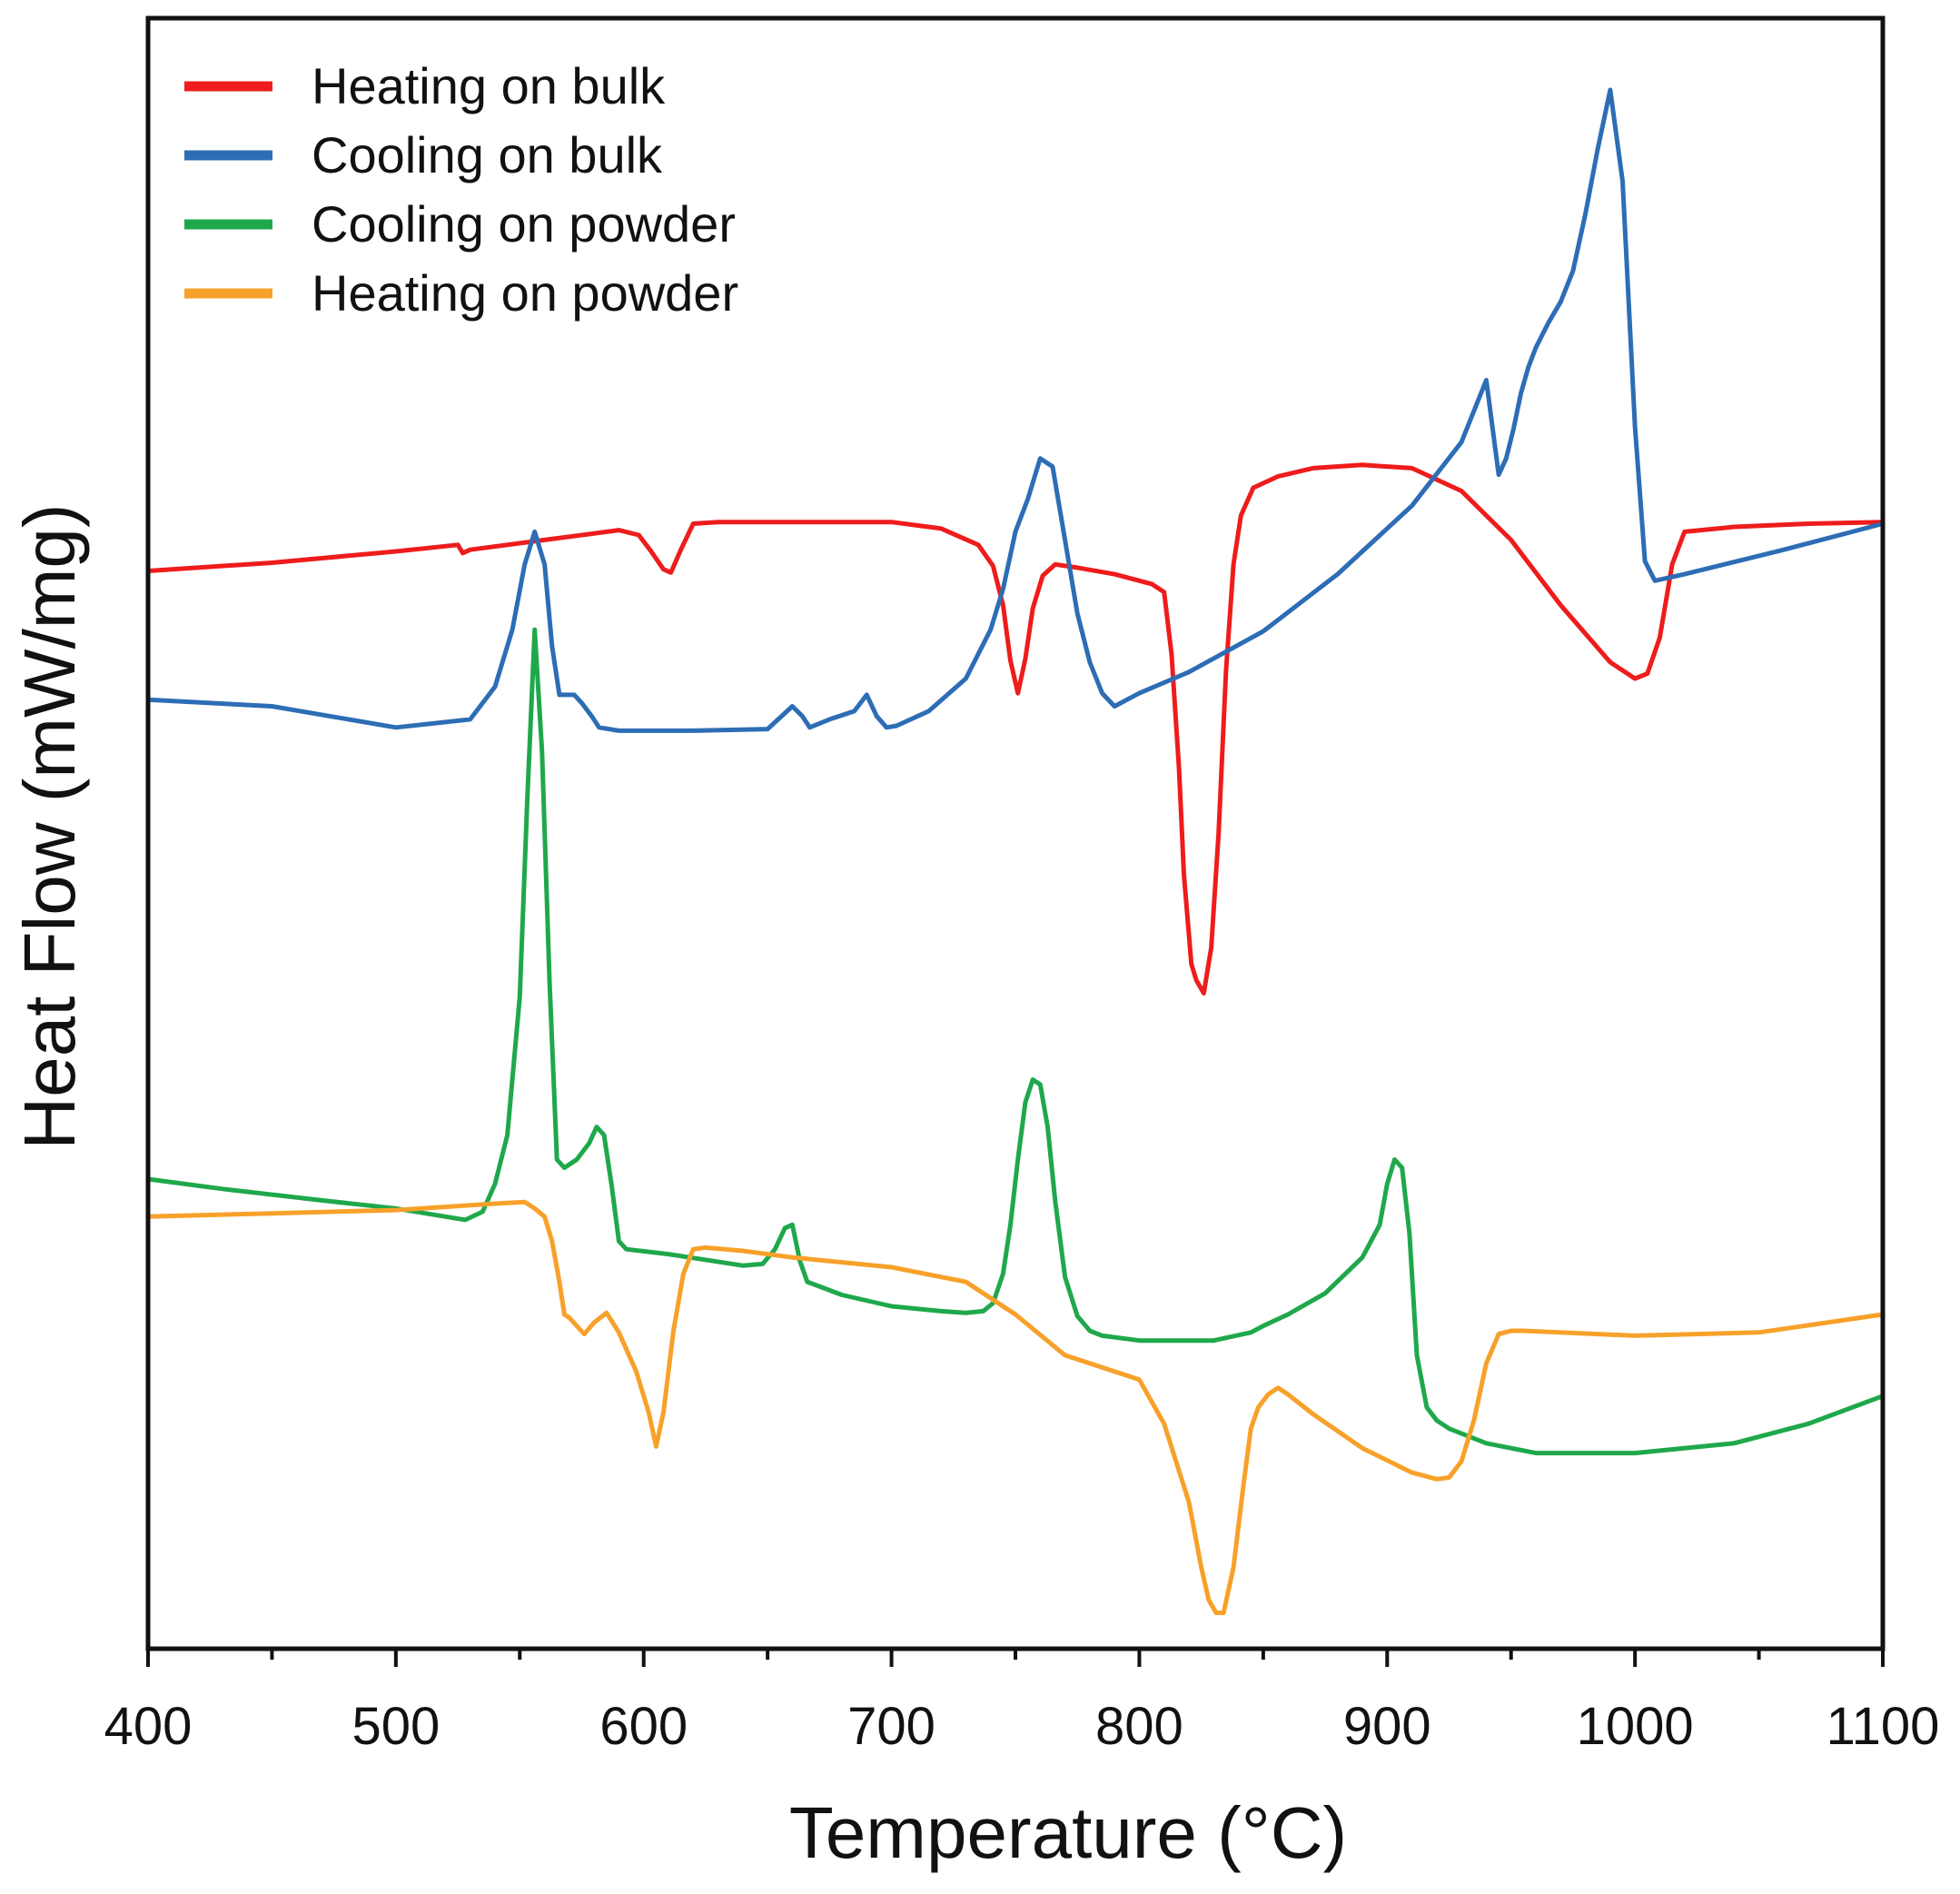  What do you see at coordinates (49, 826) in the screenshot?
I see `y-axis-title: Heat Flow (mW/mg)` at bounding box center [49, 826].